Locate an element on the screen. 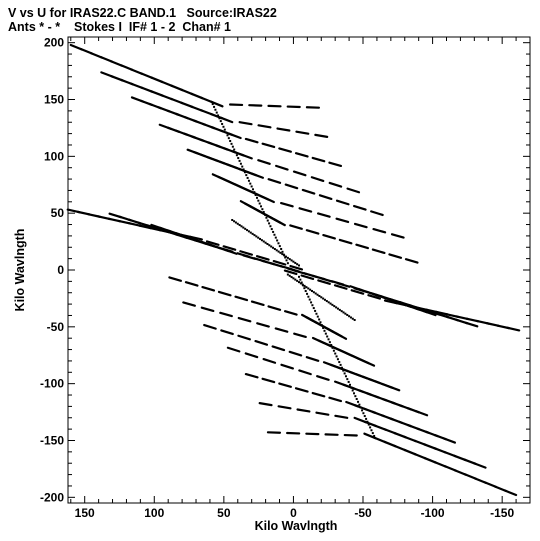 The width and height of the screenshot is (540, 541). y-tick-label: 0 is located at coordinates (60, 270).